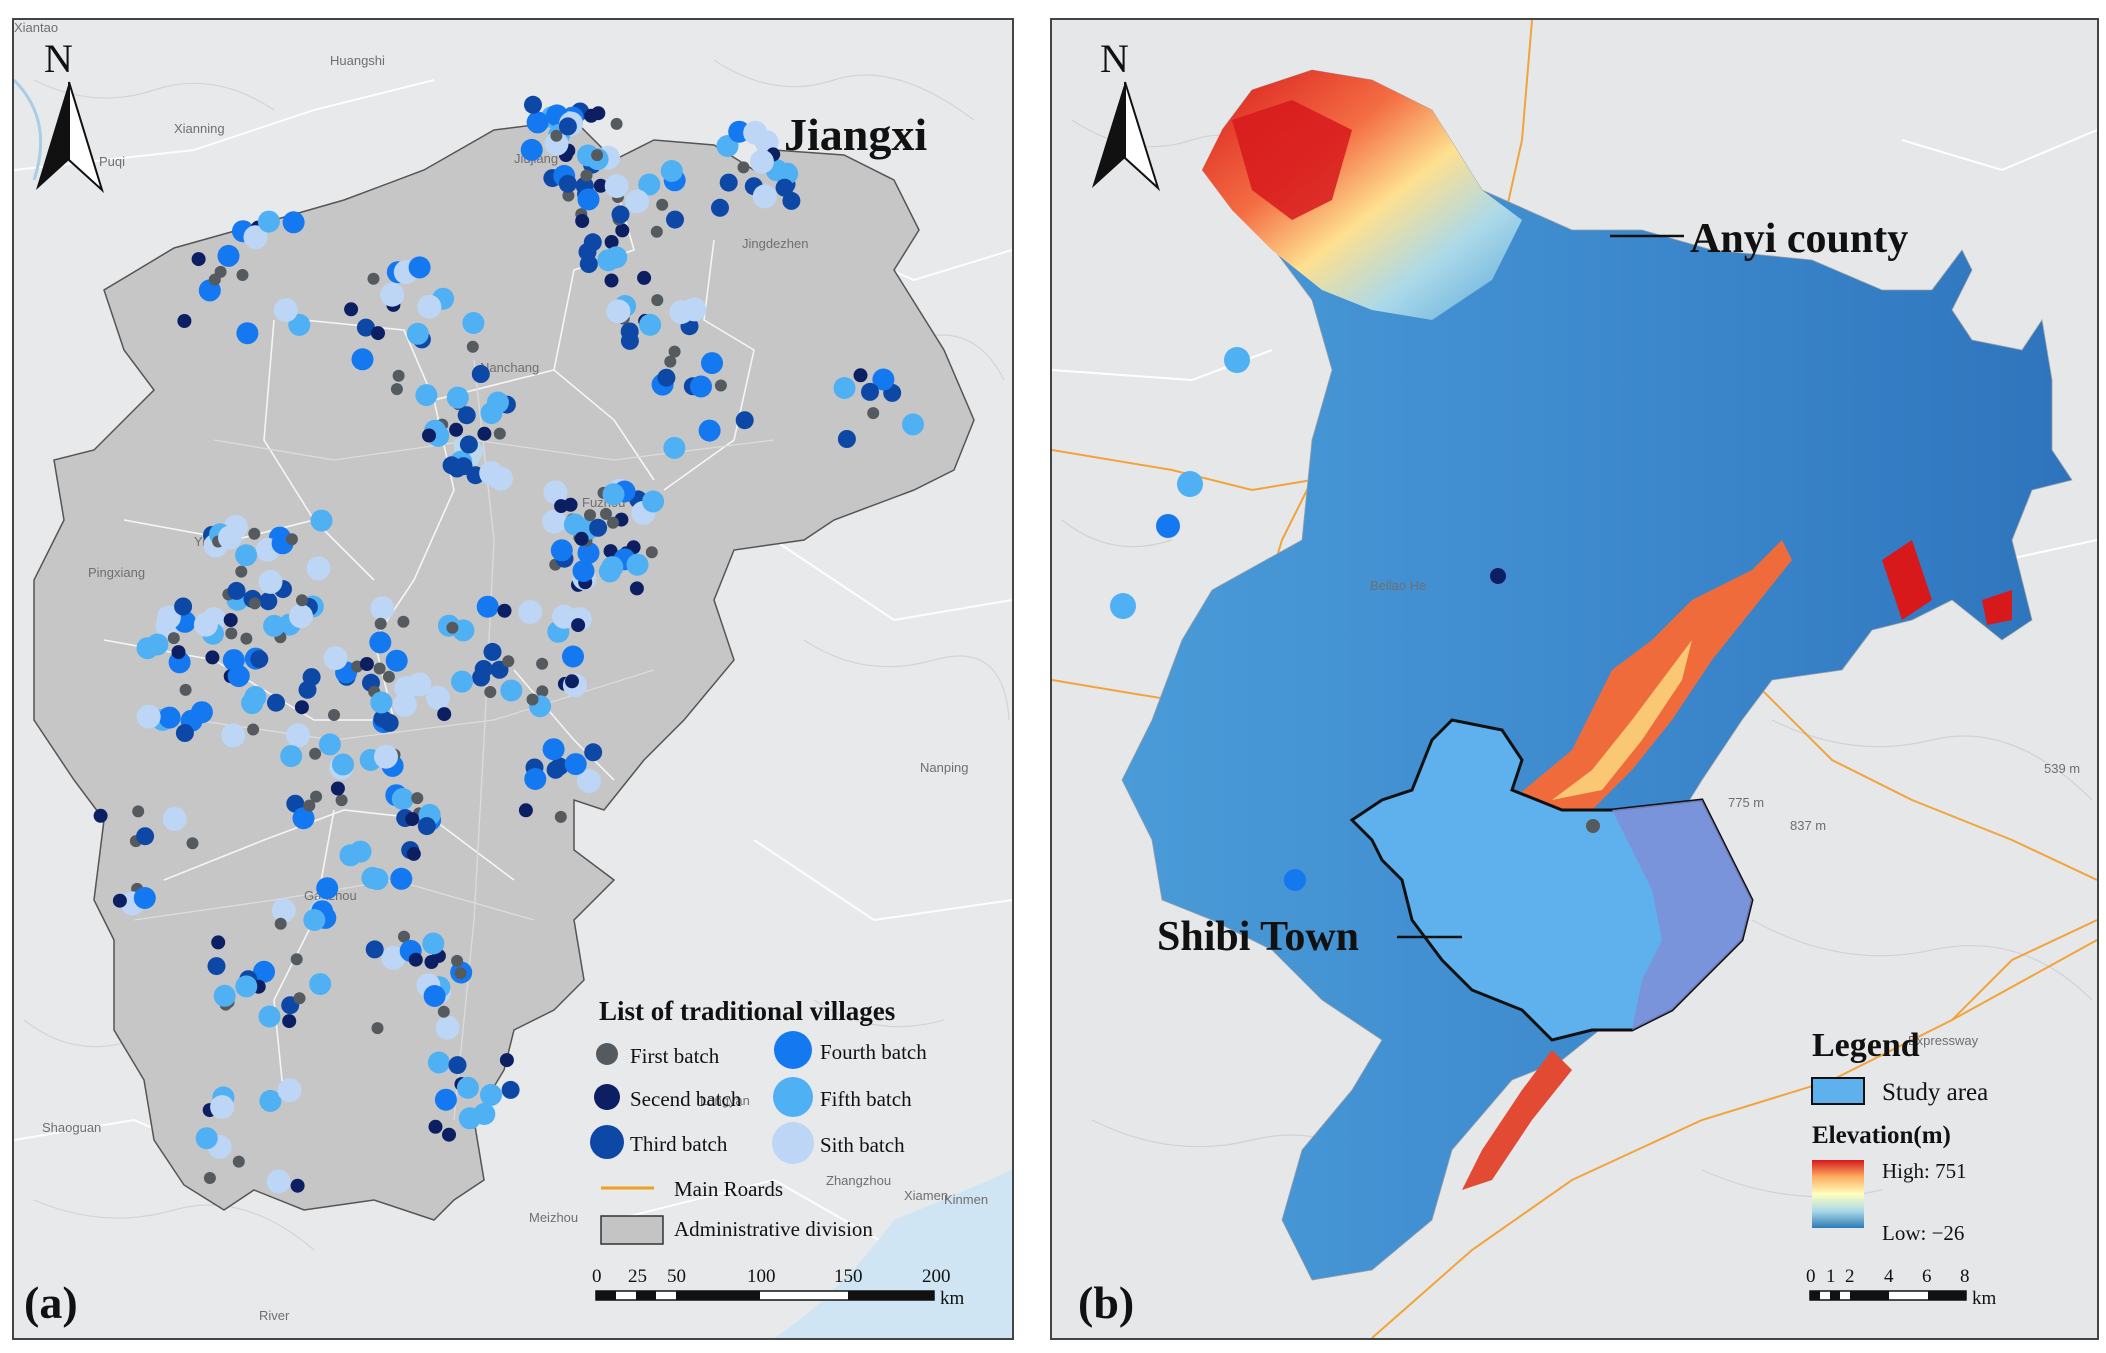  Describe the element at coordinates (775, 243) in the screenshot. I see `city-label: Jingdezhen` at that location.